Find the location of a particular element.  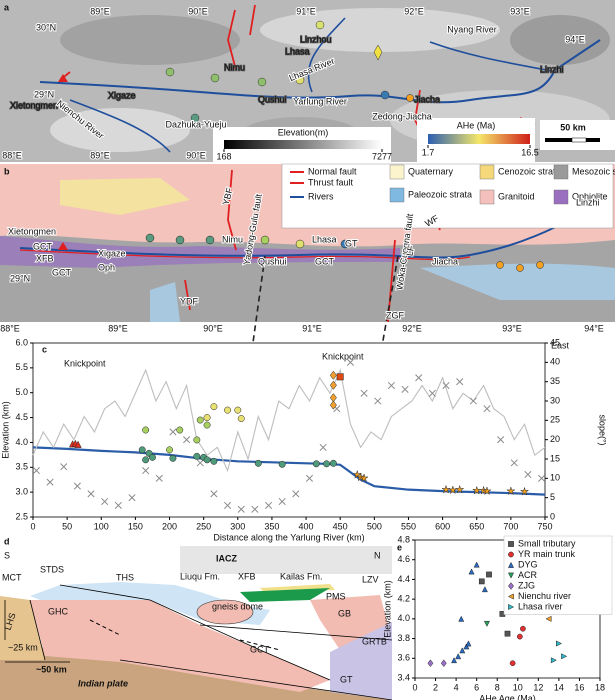

y-tick-label: 3.4 is located at coordinates (403, 677).